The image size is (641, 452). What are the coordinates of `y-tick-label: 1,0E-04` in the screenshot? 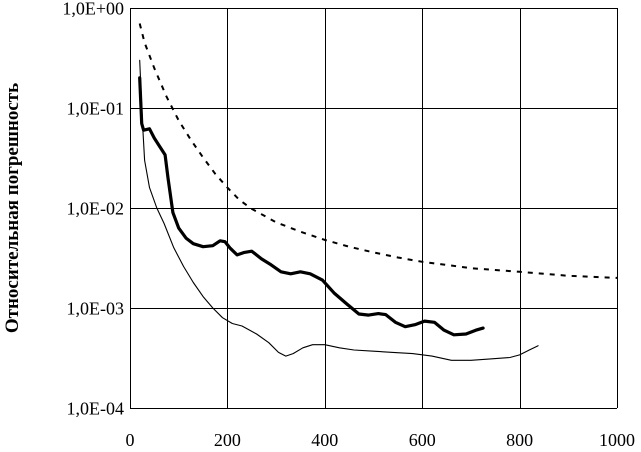 It's located at (96, 409).